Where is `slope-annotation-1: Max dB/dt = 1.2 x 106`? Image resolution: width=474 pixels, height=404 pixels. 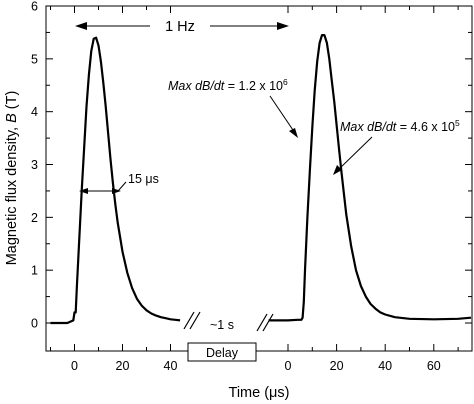
slope-annotation-1: Max dB/dt = 1.2 x 106 is located at coordinates (228, 85).